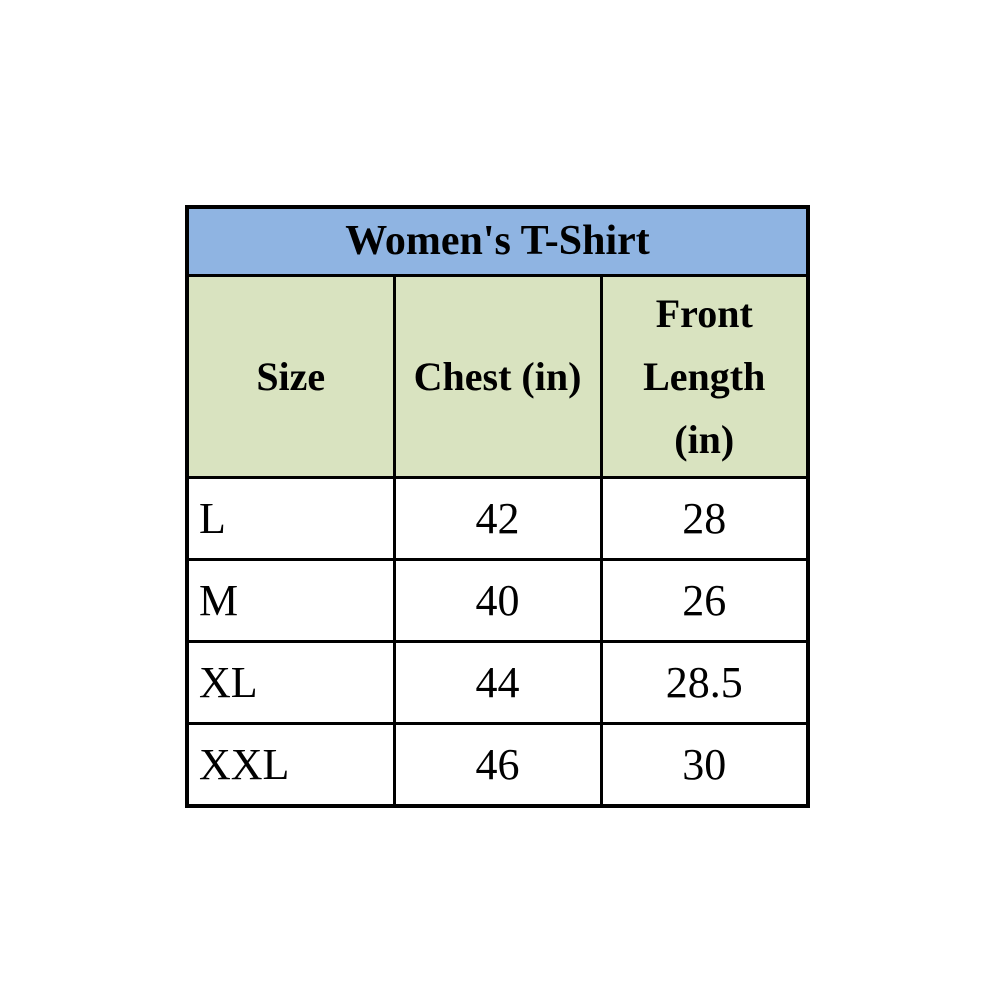 The height and width of the screenshot is (1000, 1000). What do you see at coordinates (704, 376) in the screenshot?
I see `column-header-front-length: Front Length (in)` at bounding box center [704, 376].